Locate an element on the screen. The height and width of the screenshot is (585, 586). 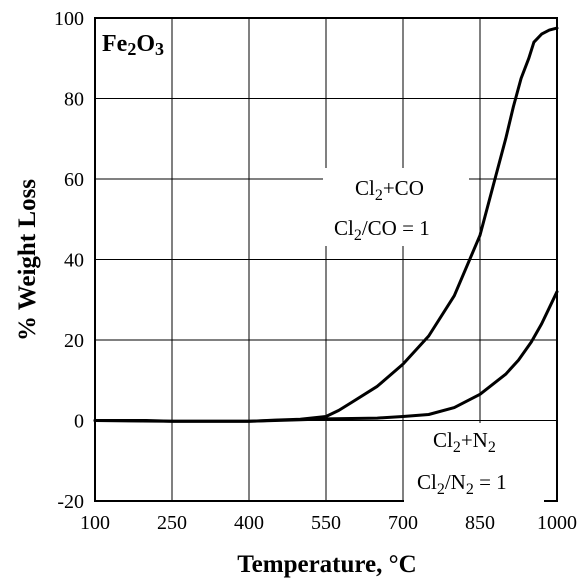
annotation-cl2-n2: Cl2+N2 Cl2/N2 = 1 is located at coordinates (474, 463).